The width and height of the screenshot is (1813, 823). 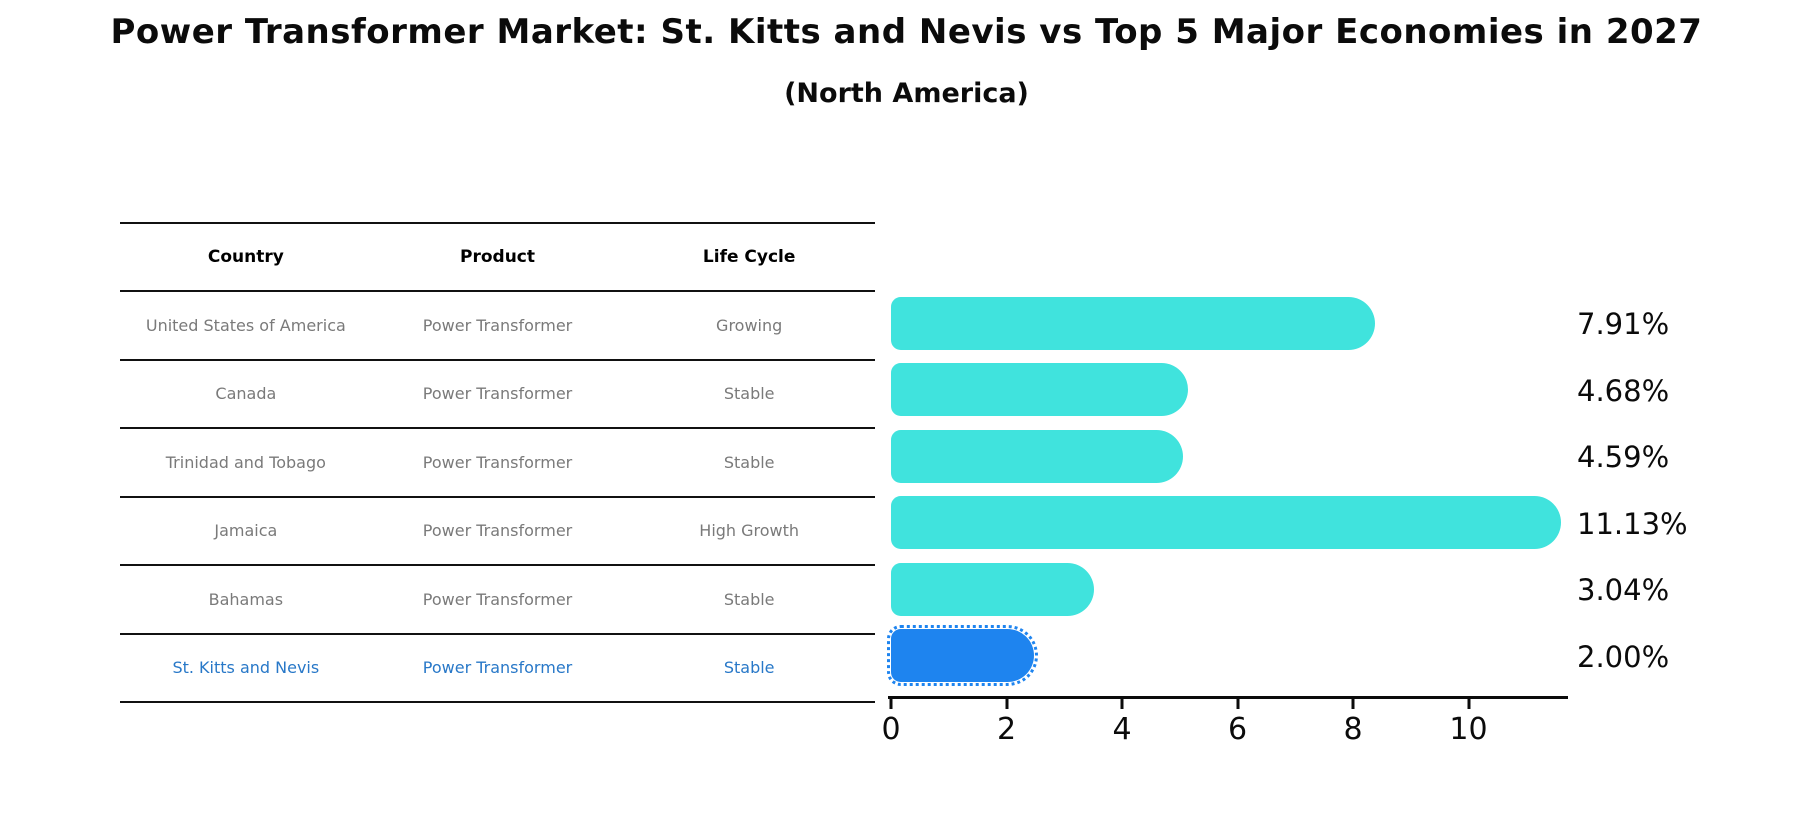 What do you see at coordinates (1468, 729) in the screenshot?
I see `x-axis-tick-label: 10` at bounding box center [1468, 729].